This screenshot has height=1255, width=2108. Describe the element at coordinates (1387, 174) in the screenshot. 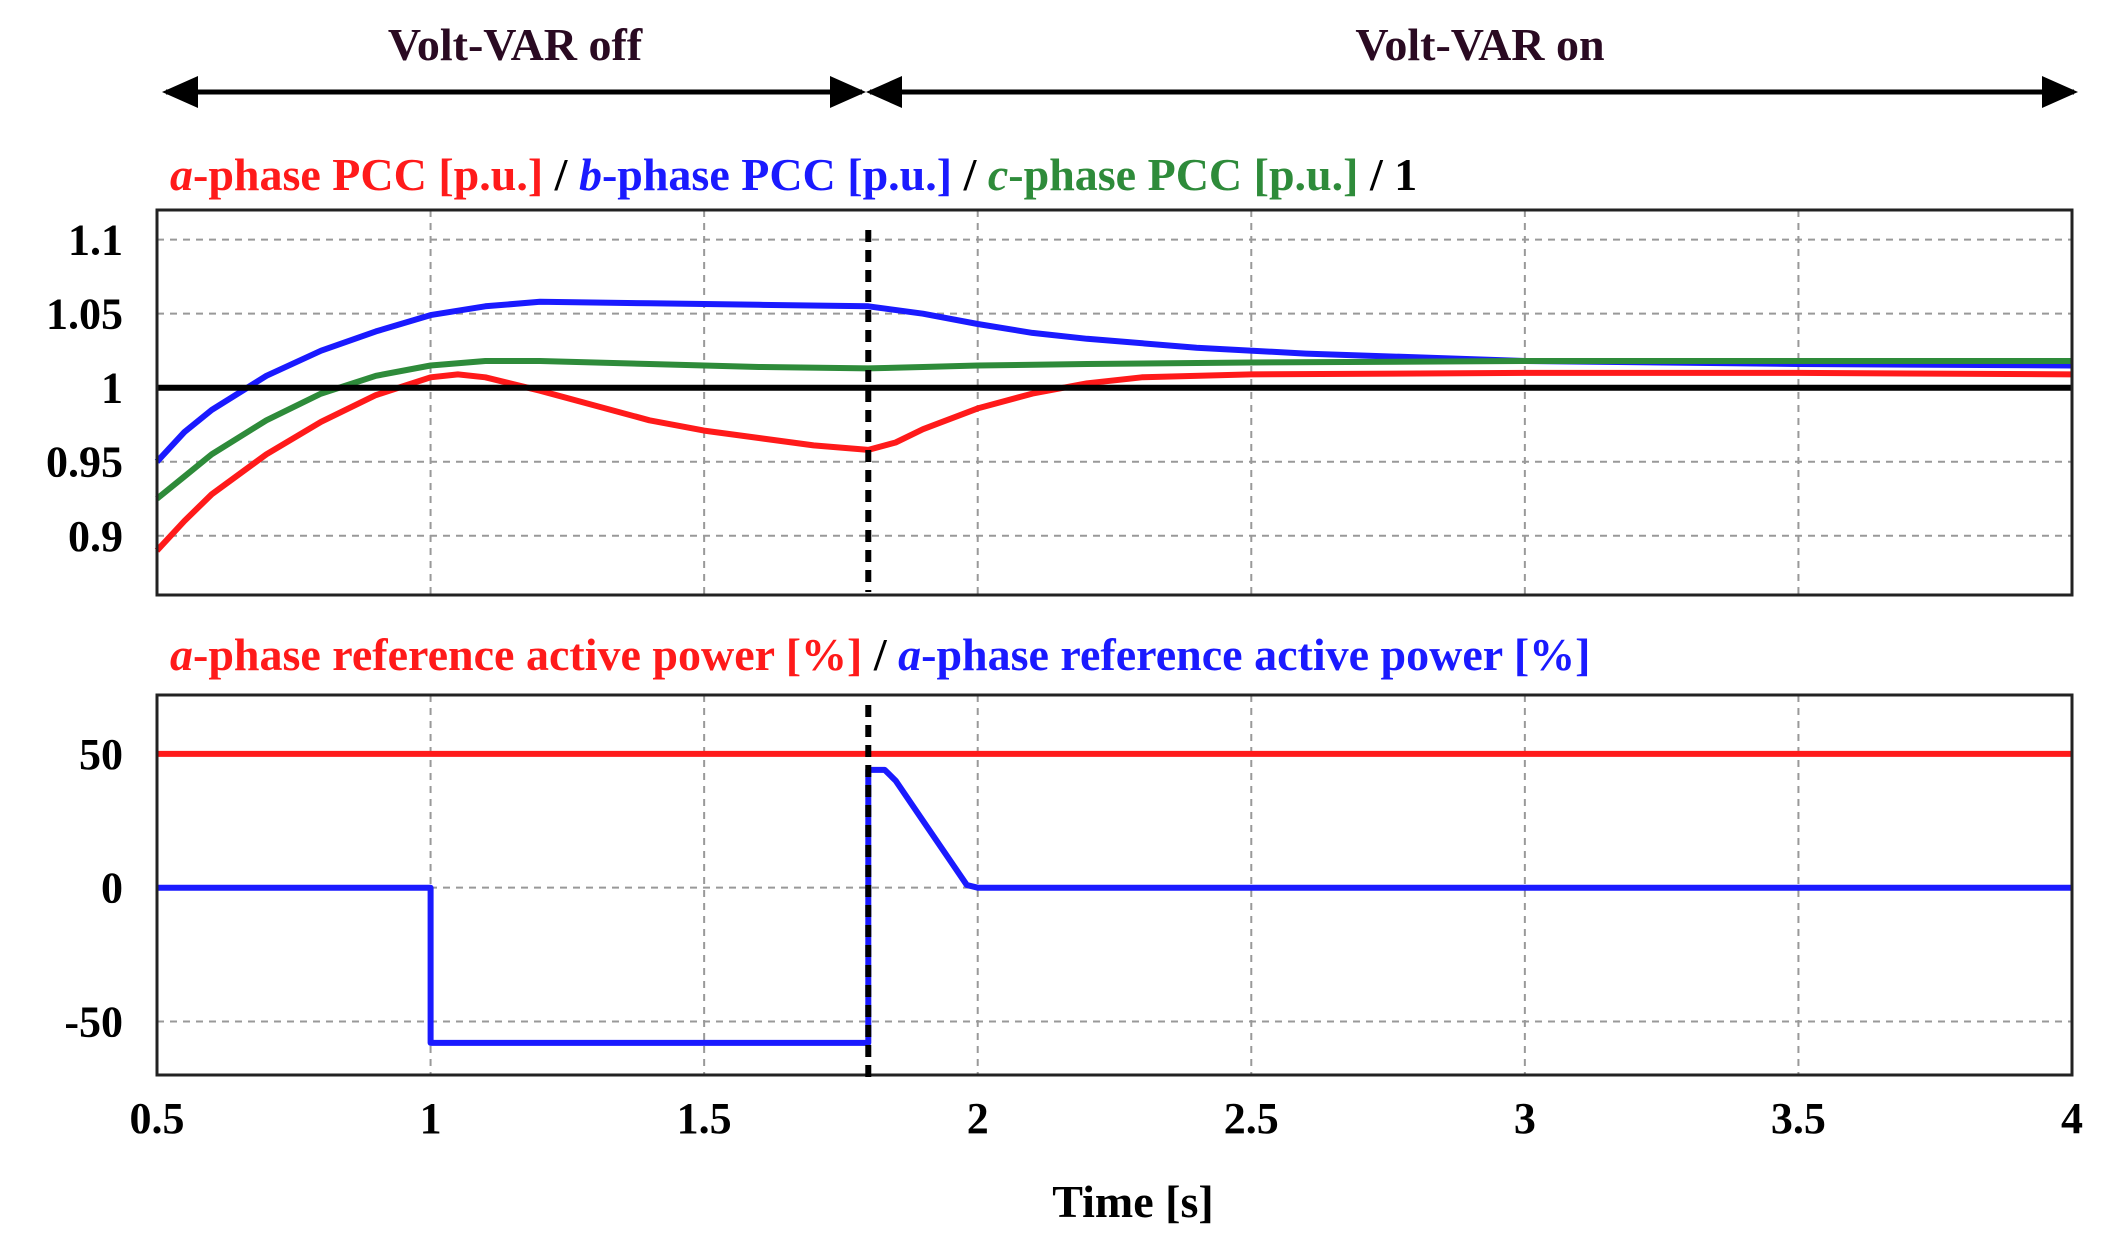

I see `title-part-text: / 1` at that location.